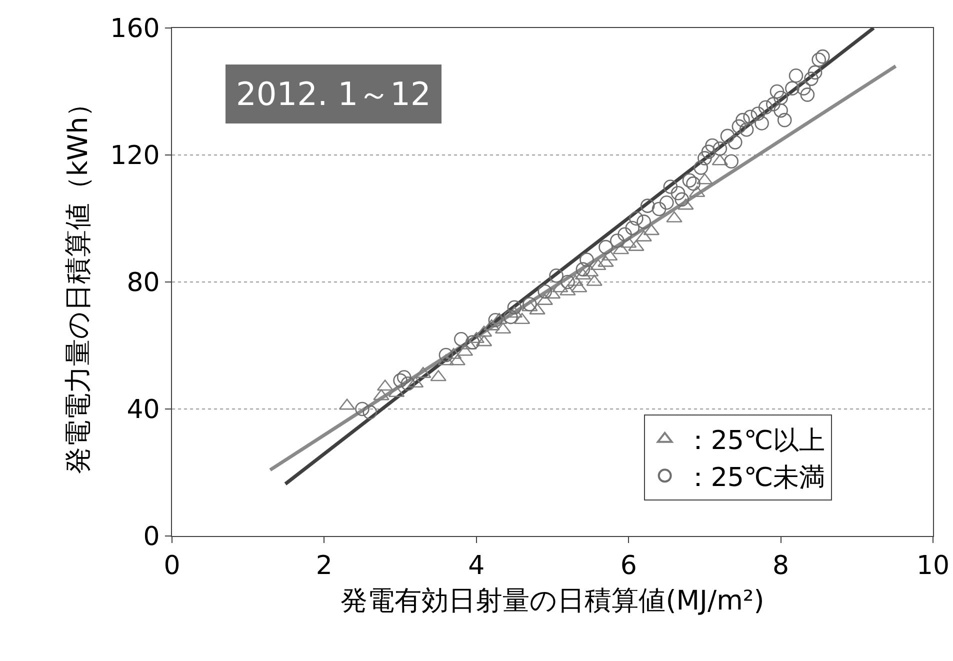 Image resolution: width=953 pixels, height=661 pixels. Describe the element at coordinates (755, 441) in the screenshot. I see `legend-label: ：25℃以上` at that location.